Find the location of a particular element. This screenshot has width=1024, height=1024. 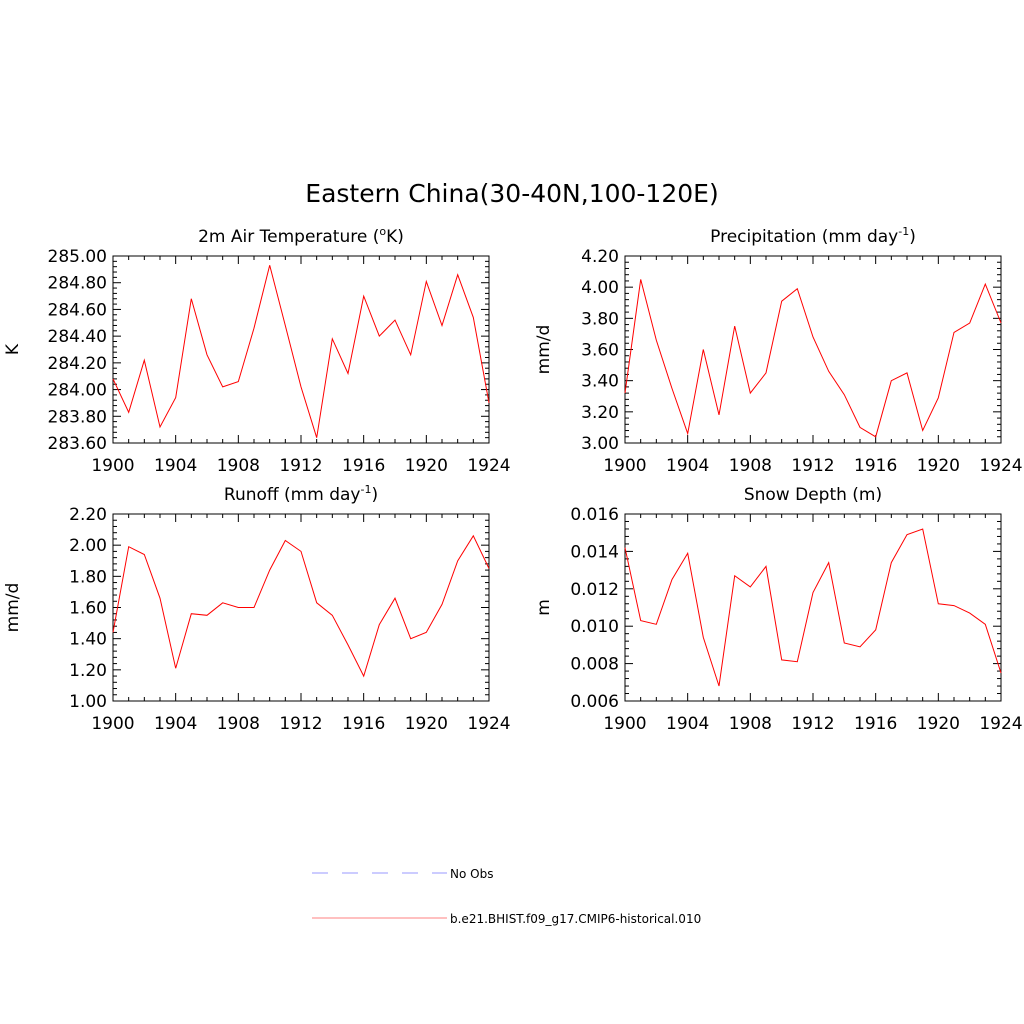

y-tick-label: 3.60 is located at coordinates (600, 351).